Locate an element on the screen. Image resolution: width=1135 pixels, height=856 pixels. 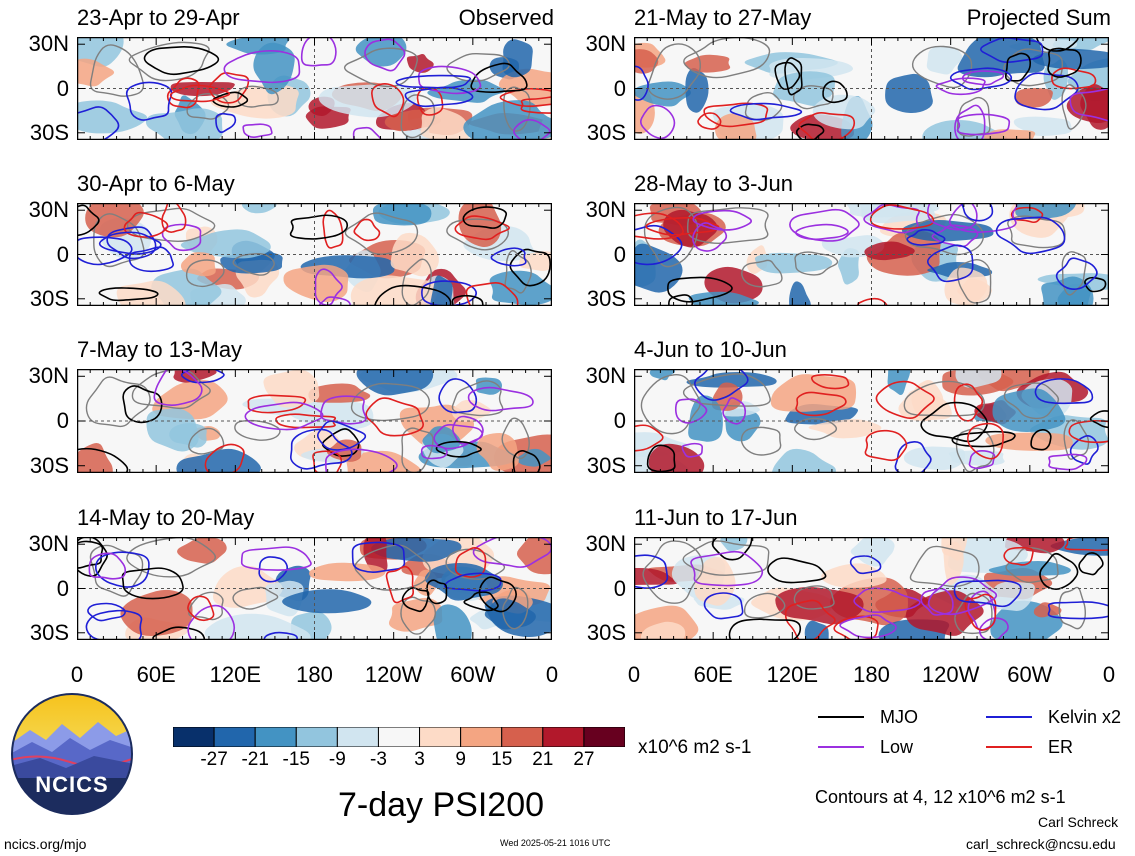
panel-tag-left: Observed is located at coordinates (506, 17).